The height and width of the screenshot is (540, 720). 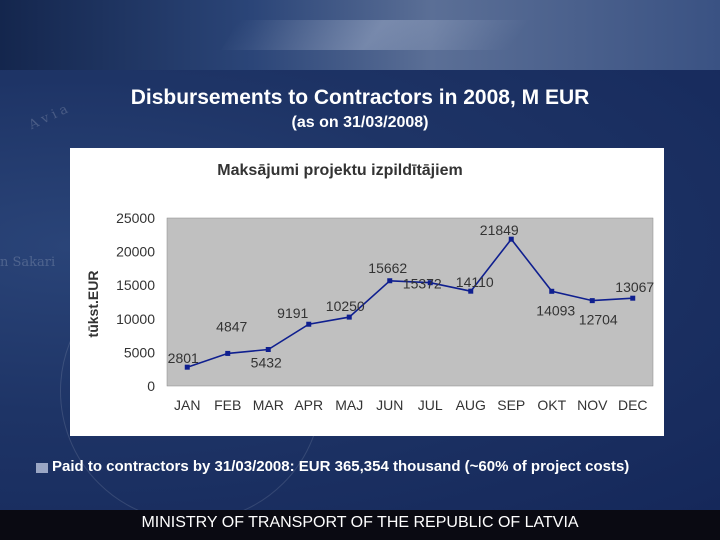 What do you see at coordinates (135, 252) in the screenshot?
I see `y-tick-label: 20000` at bounding box center [135, 252].